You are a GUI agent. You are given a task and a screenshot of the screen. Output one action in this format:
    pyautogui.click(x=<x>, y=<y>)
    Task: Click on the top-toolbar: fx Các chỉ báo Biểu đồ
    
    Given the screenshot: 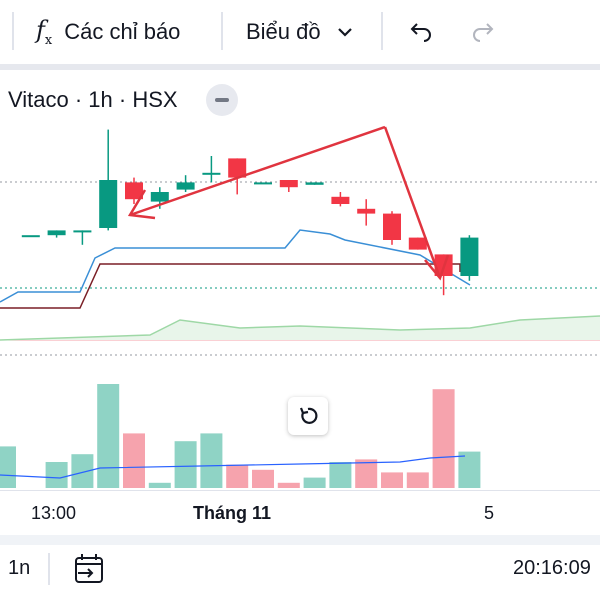 What is the action you would take?
    pyautogui.click(x=300, y=32)
    